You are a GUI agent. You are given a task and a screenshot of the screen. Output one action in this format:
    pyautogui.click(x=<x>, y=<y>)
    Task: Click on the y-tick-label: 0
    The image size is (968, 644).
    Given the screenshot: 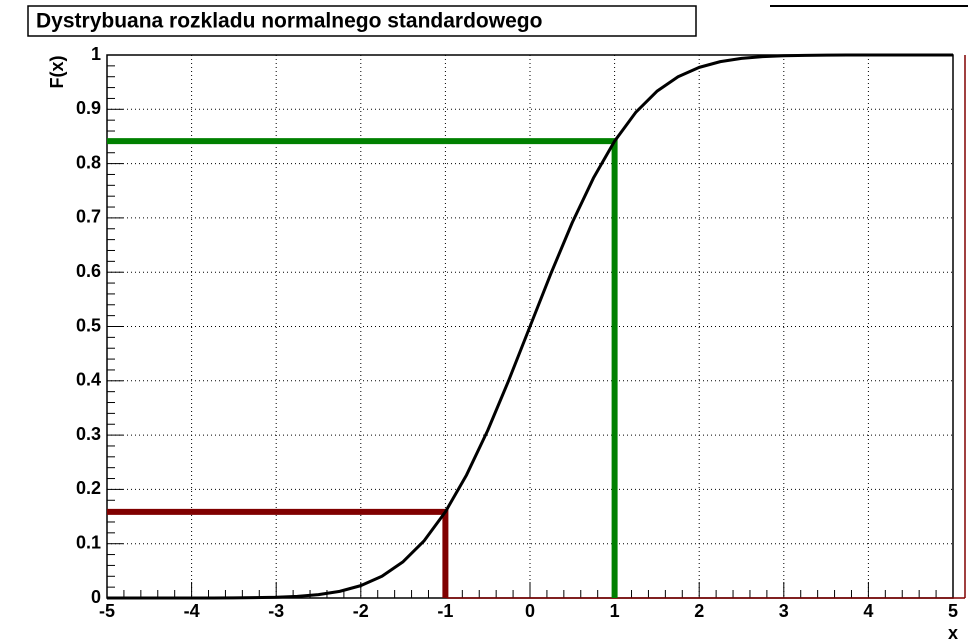 What is the action you would take?
    pyautogui.click(x=96, y=597)
    